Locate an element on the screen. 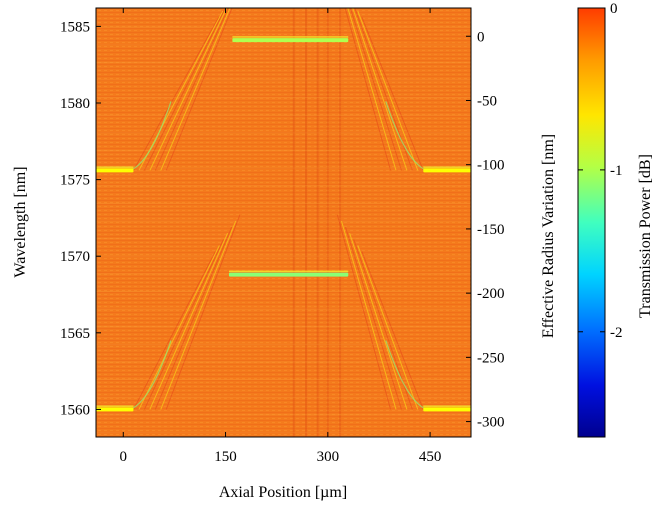 The image size is (657, 510). colorbar-tick-label: -1 is located at coordinates (616, 171).